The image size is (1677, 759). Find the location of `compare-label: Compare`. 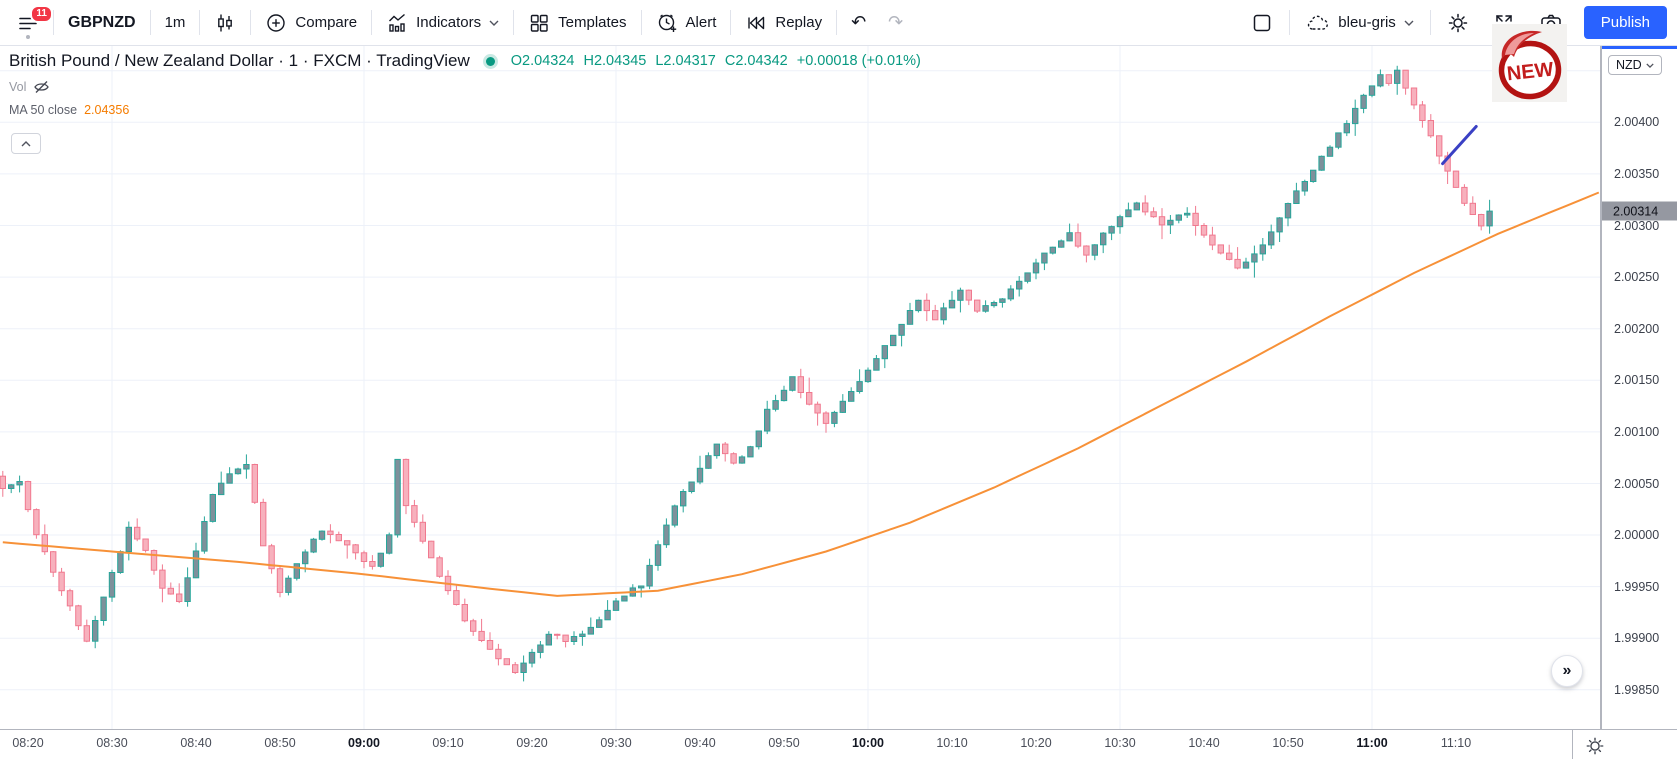

compare-label: Compare is located at coordinates (326, 22).